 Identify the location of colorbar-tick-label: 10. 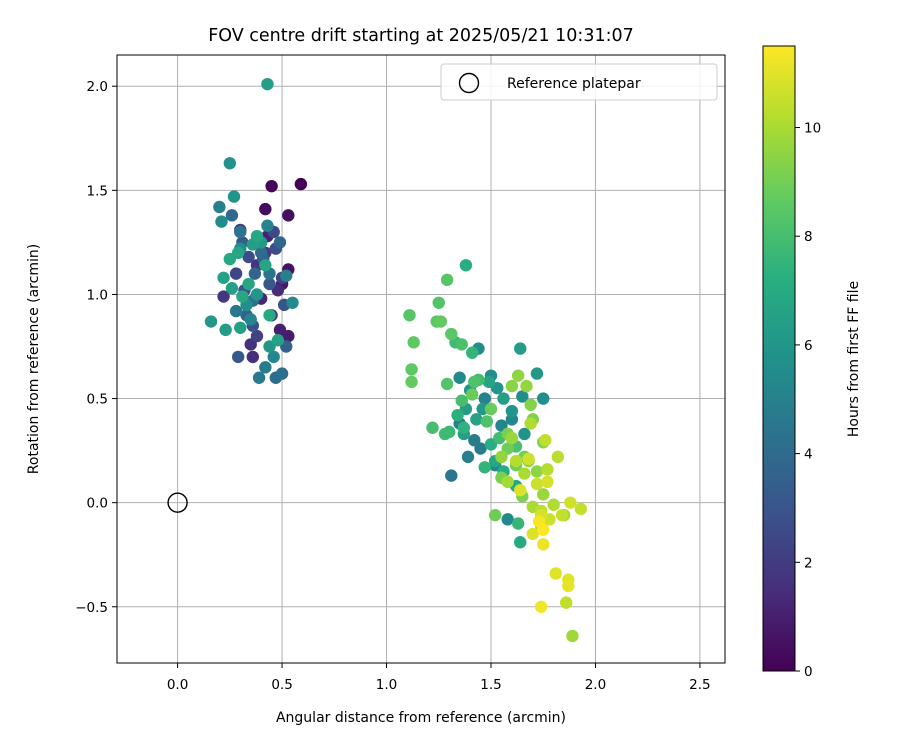
(812, 129).